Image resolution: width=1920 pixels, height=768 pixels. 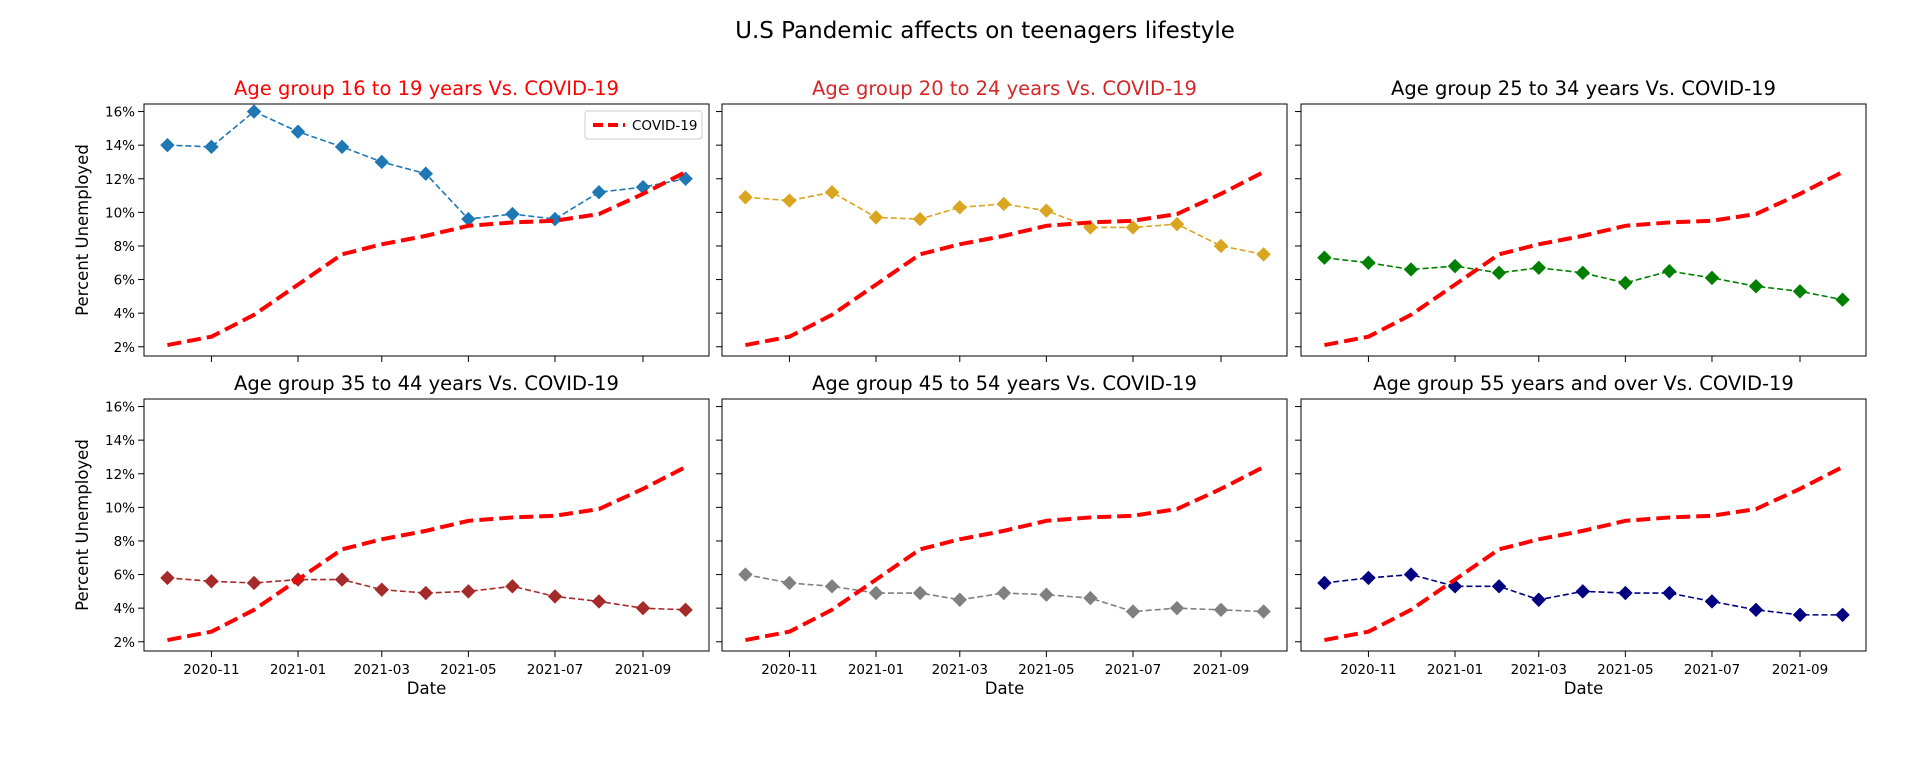 I want to click on panel-title: Age group 25 to 34 years Vs. COVID-19, so click(x=1583, y=88).